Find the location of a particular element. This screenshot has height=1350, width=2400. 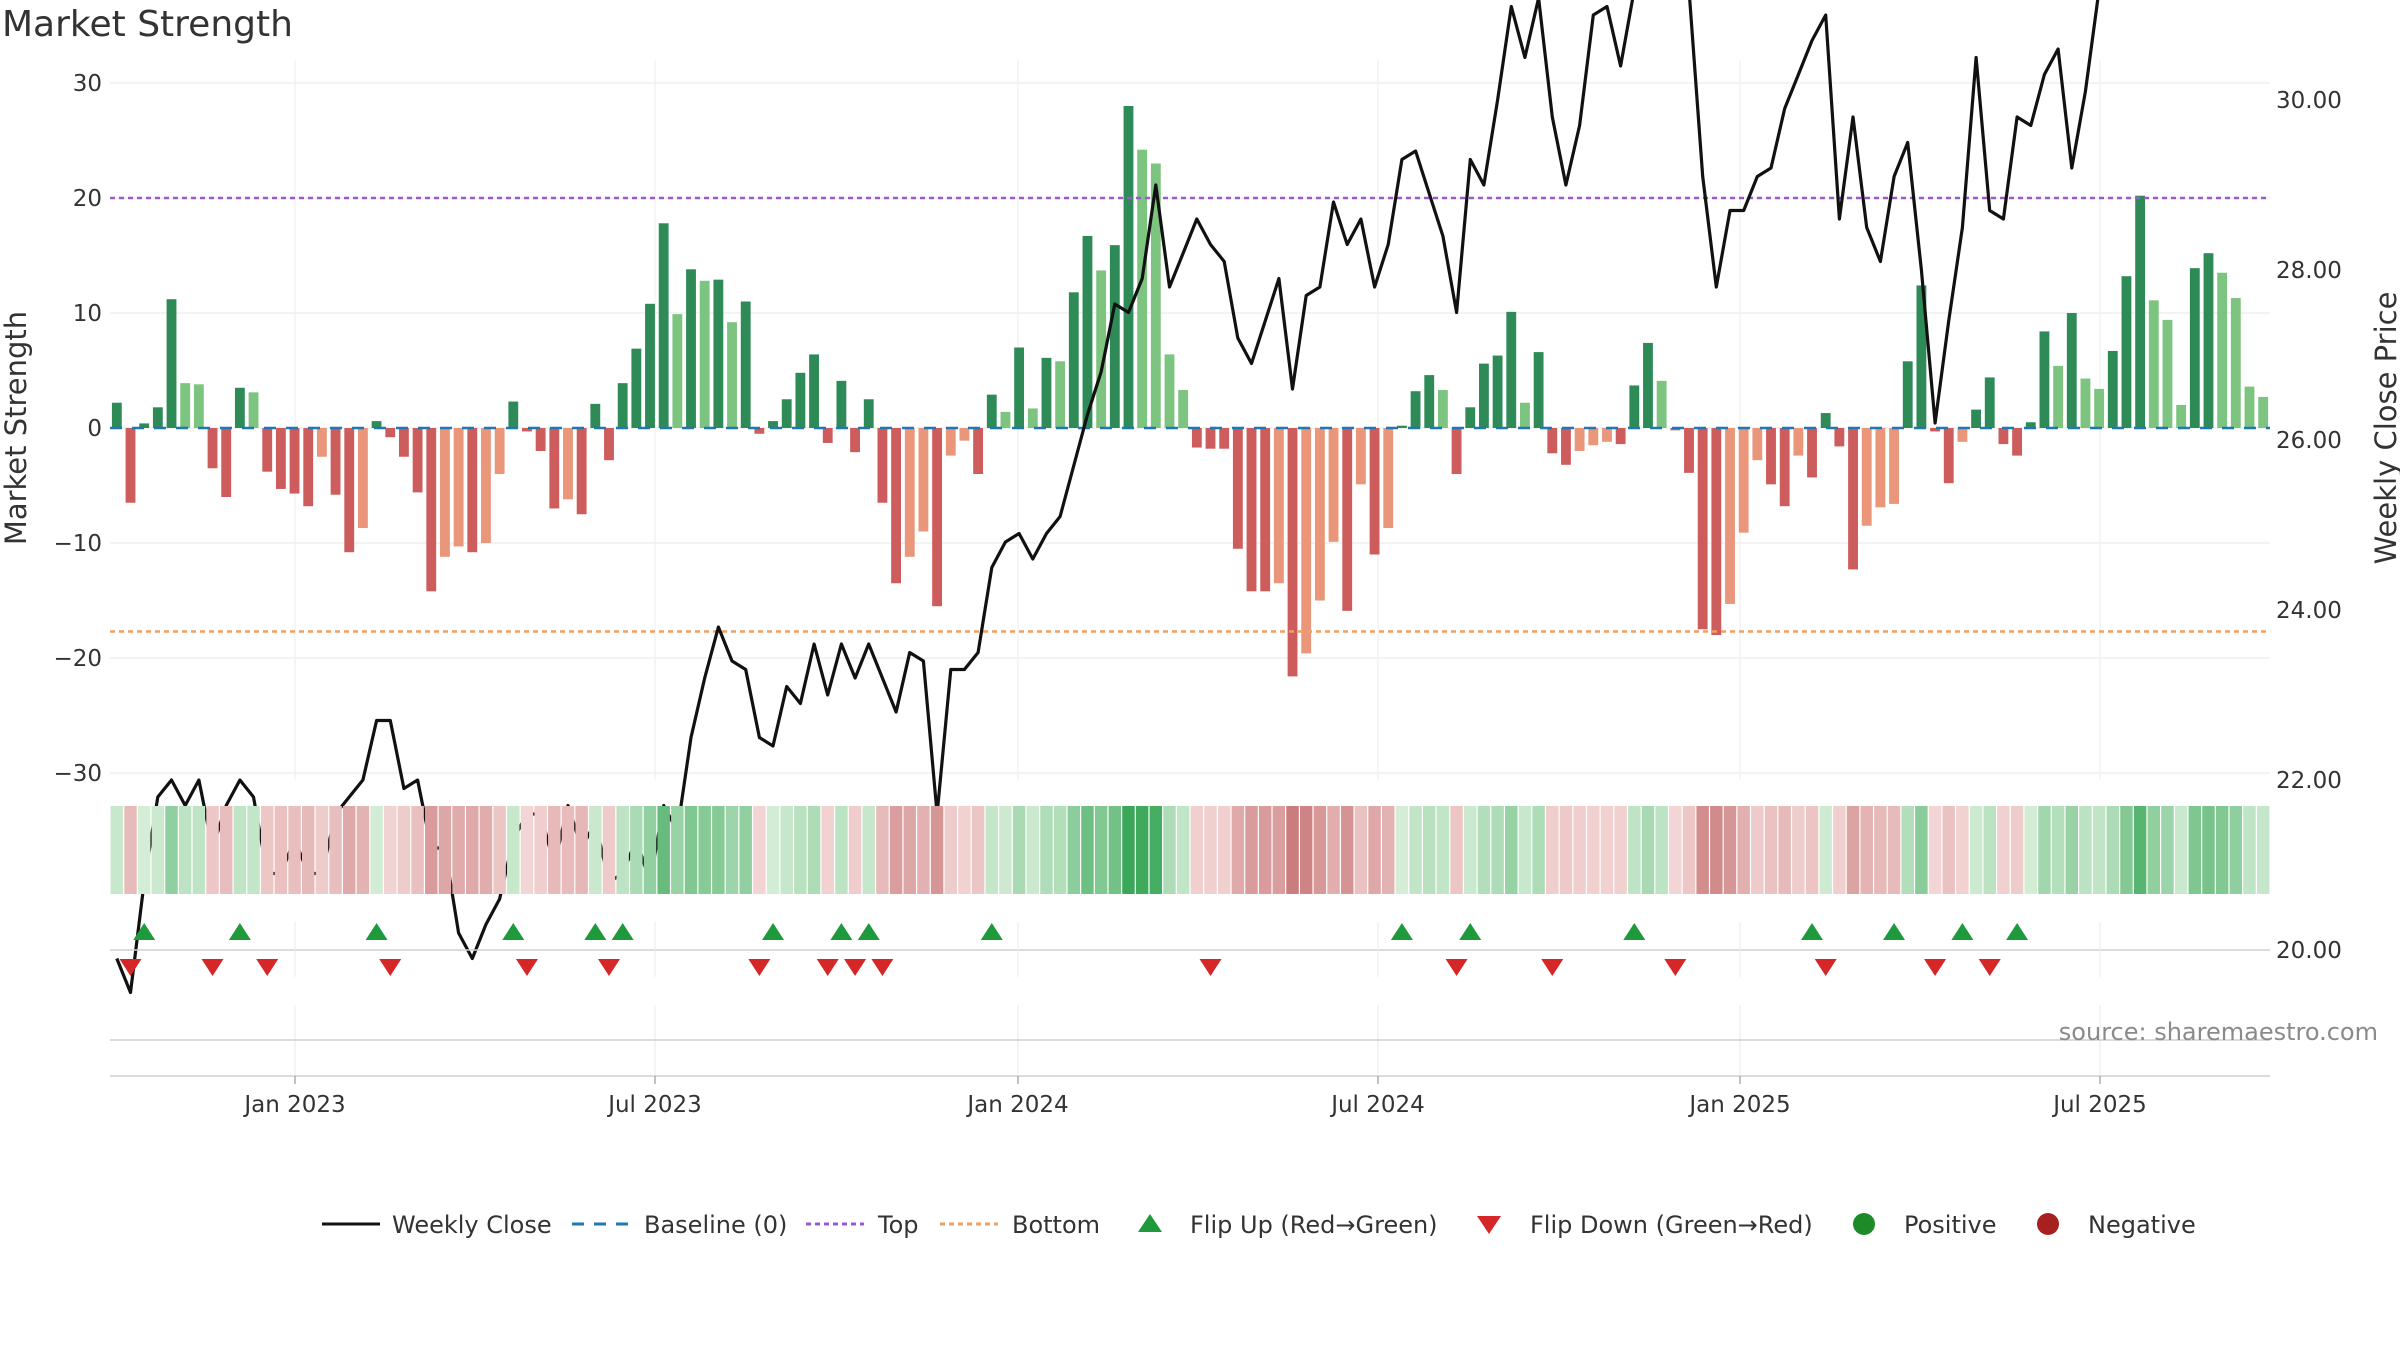

right-tick-label: 30.00 is located at coordinates (2309, 101).